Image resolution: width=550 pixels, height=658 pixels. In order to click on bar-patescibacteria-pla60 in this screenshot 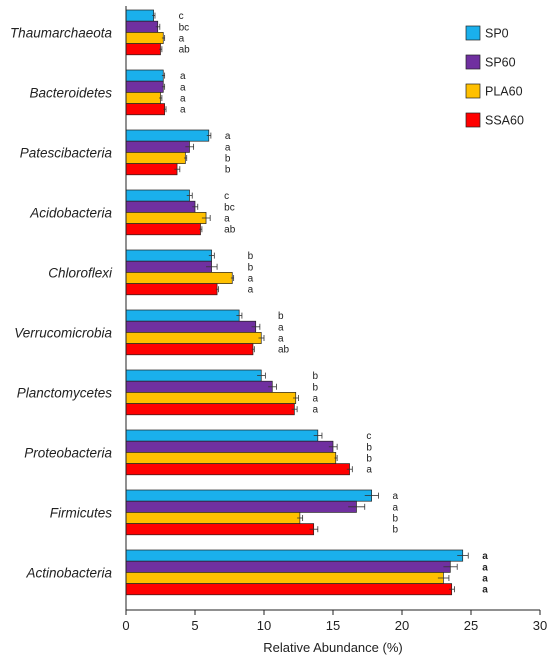, I will do `click(155, 158)`.